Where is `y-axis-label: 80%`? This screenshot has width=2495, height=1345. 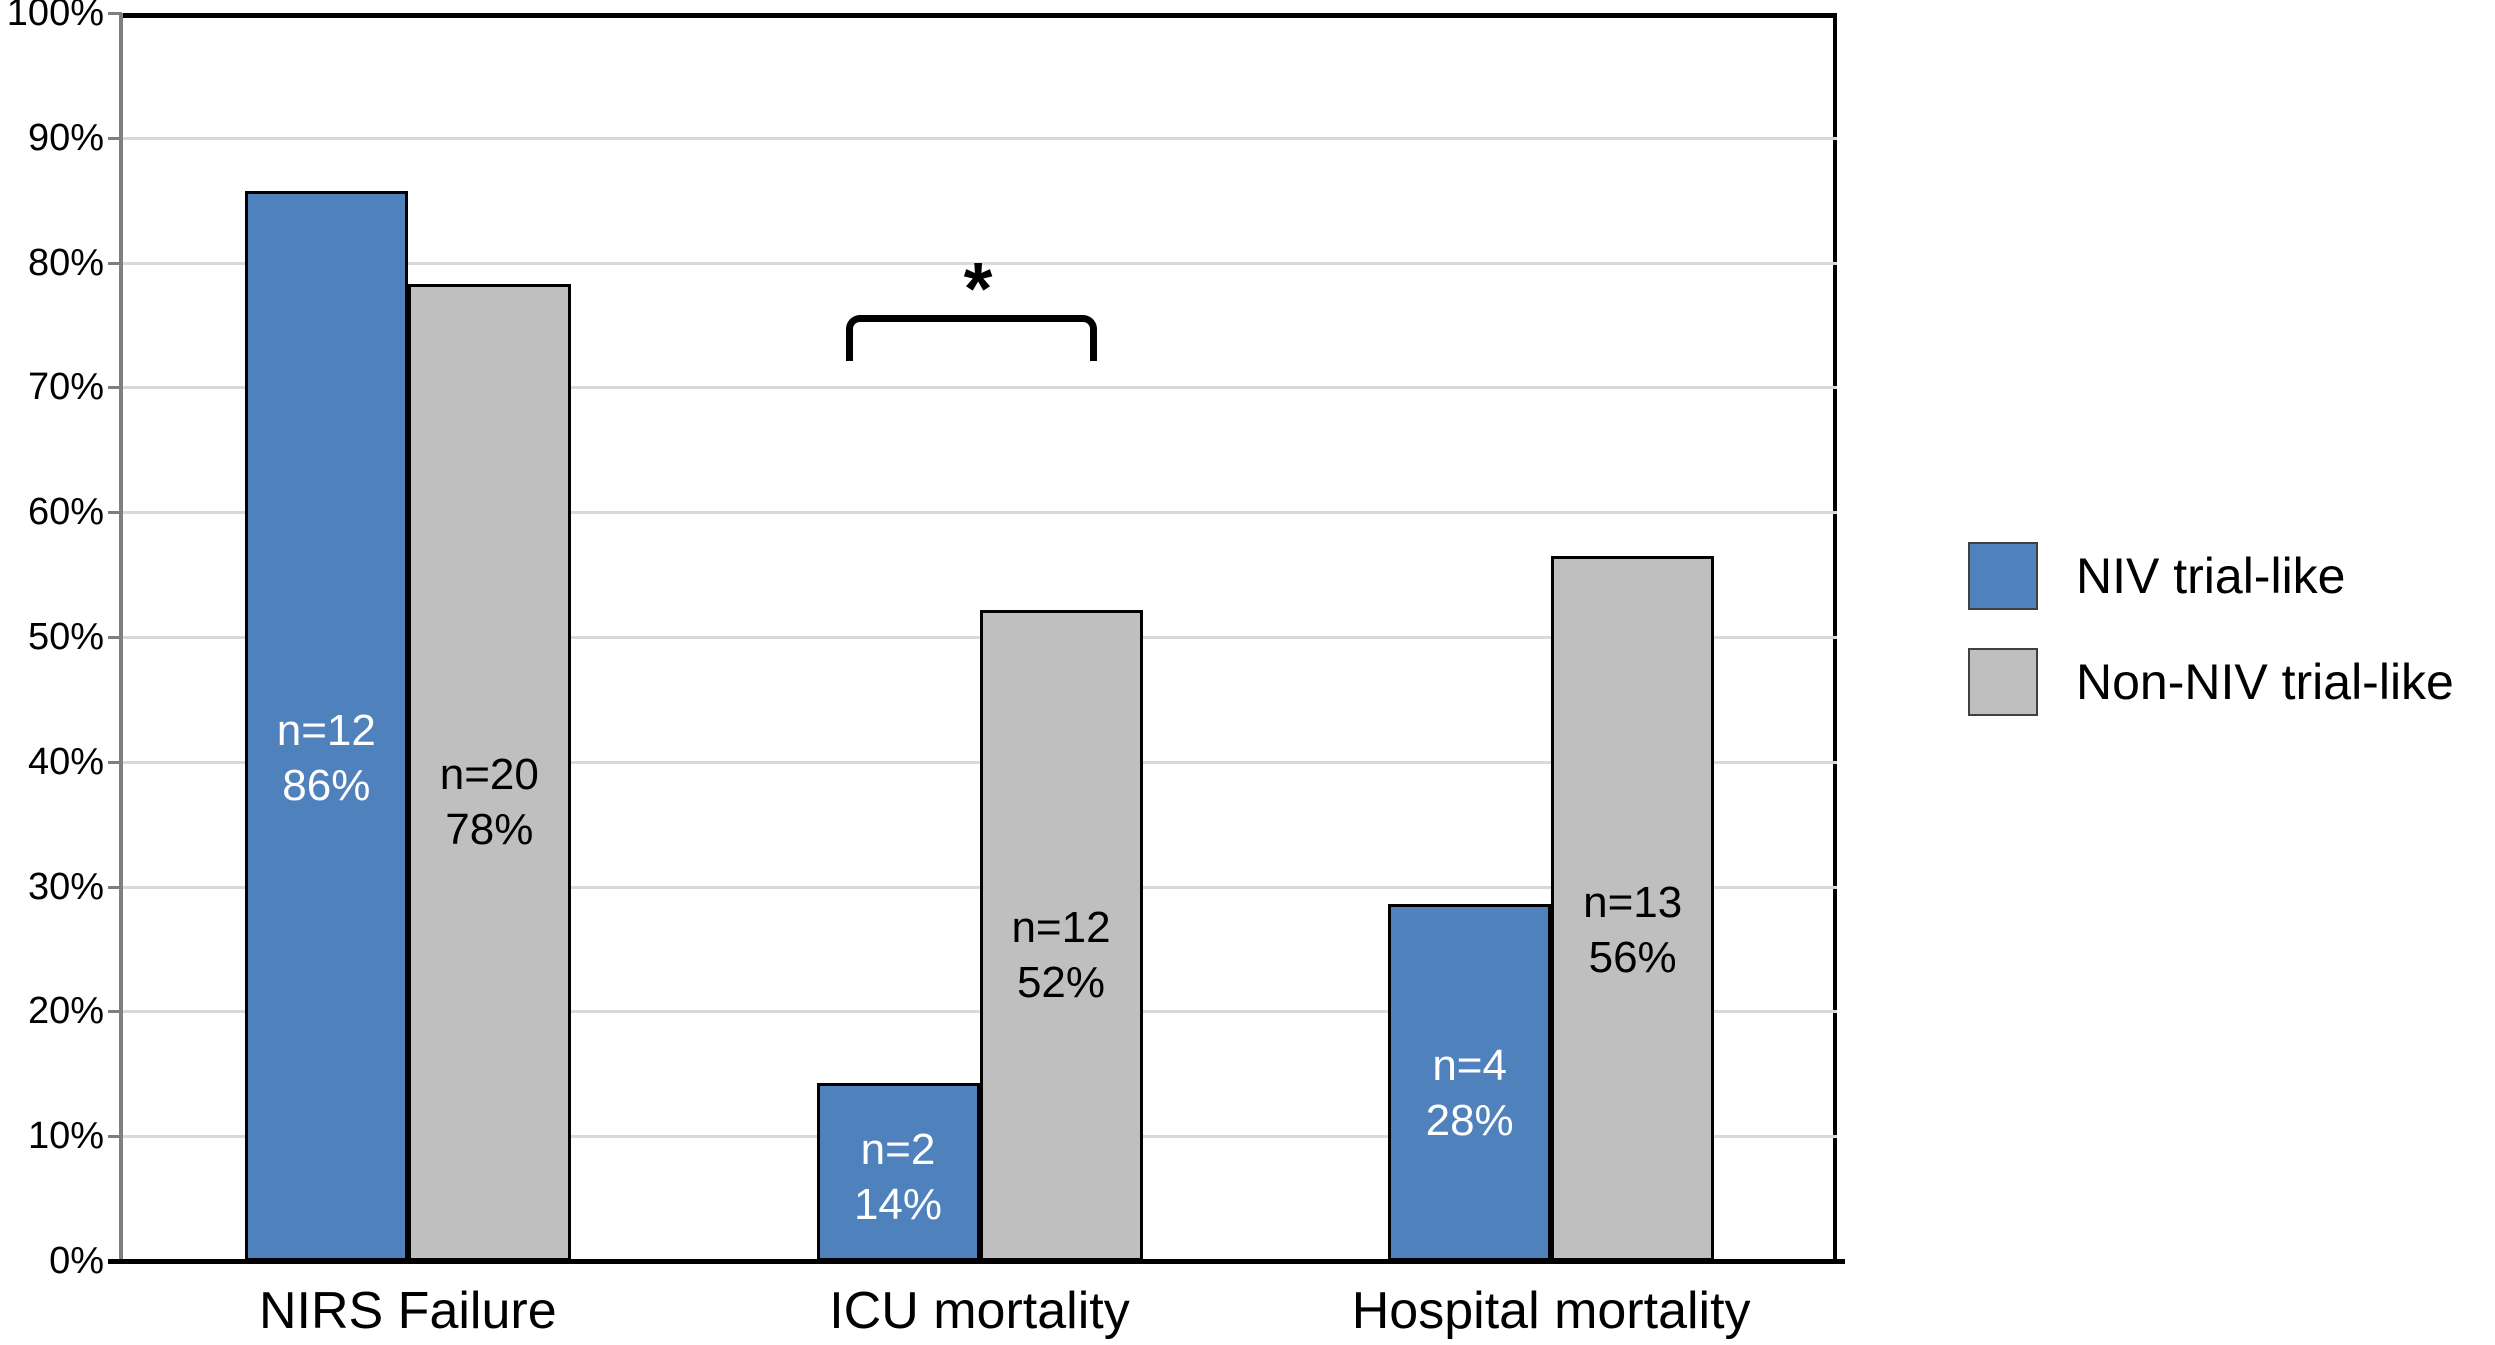
y-axis-label: 80% is located at coordinates (65, 262).